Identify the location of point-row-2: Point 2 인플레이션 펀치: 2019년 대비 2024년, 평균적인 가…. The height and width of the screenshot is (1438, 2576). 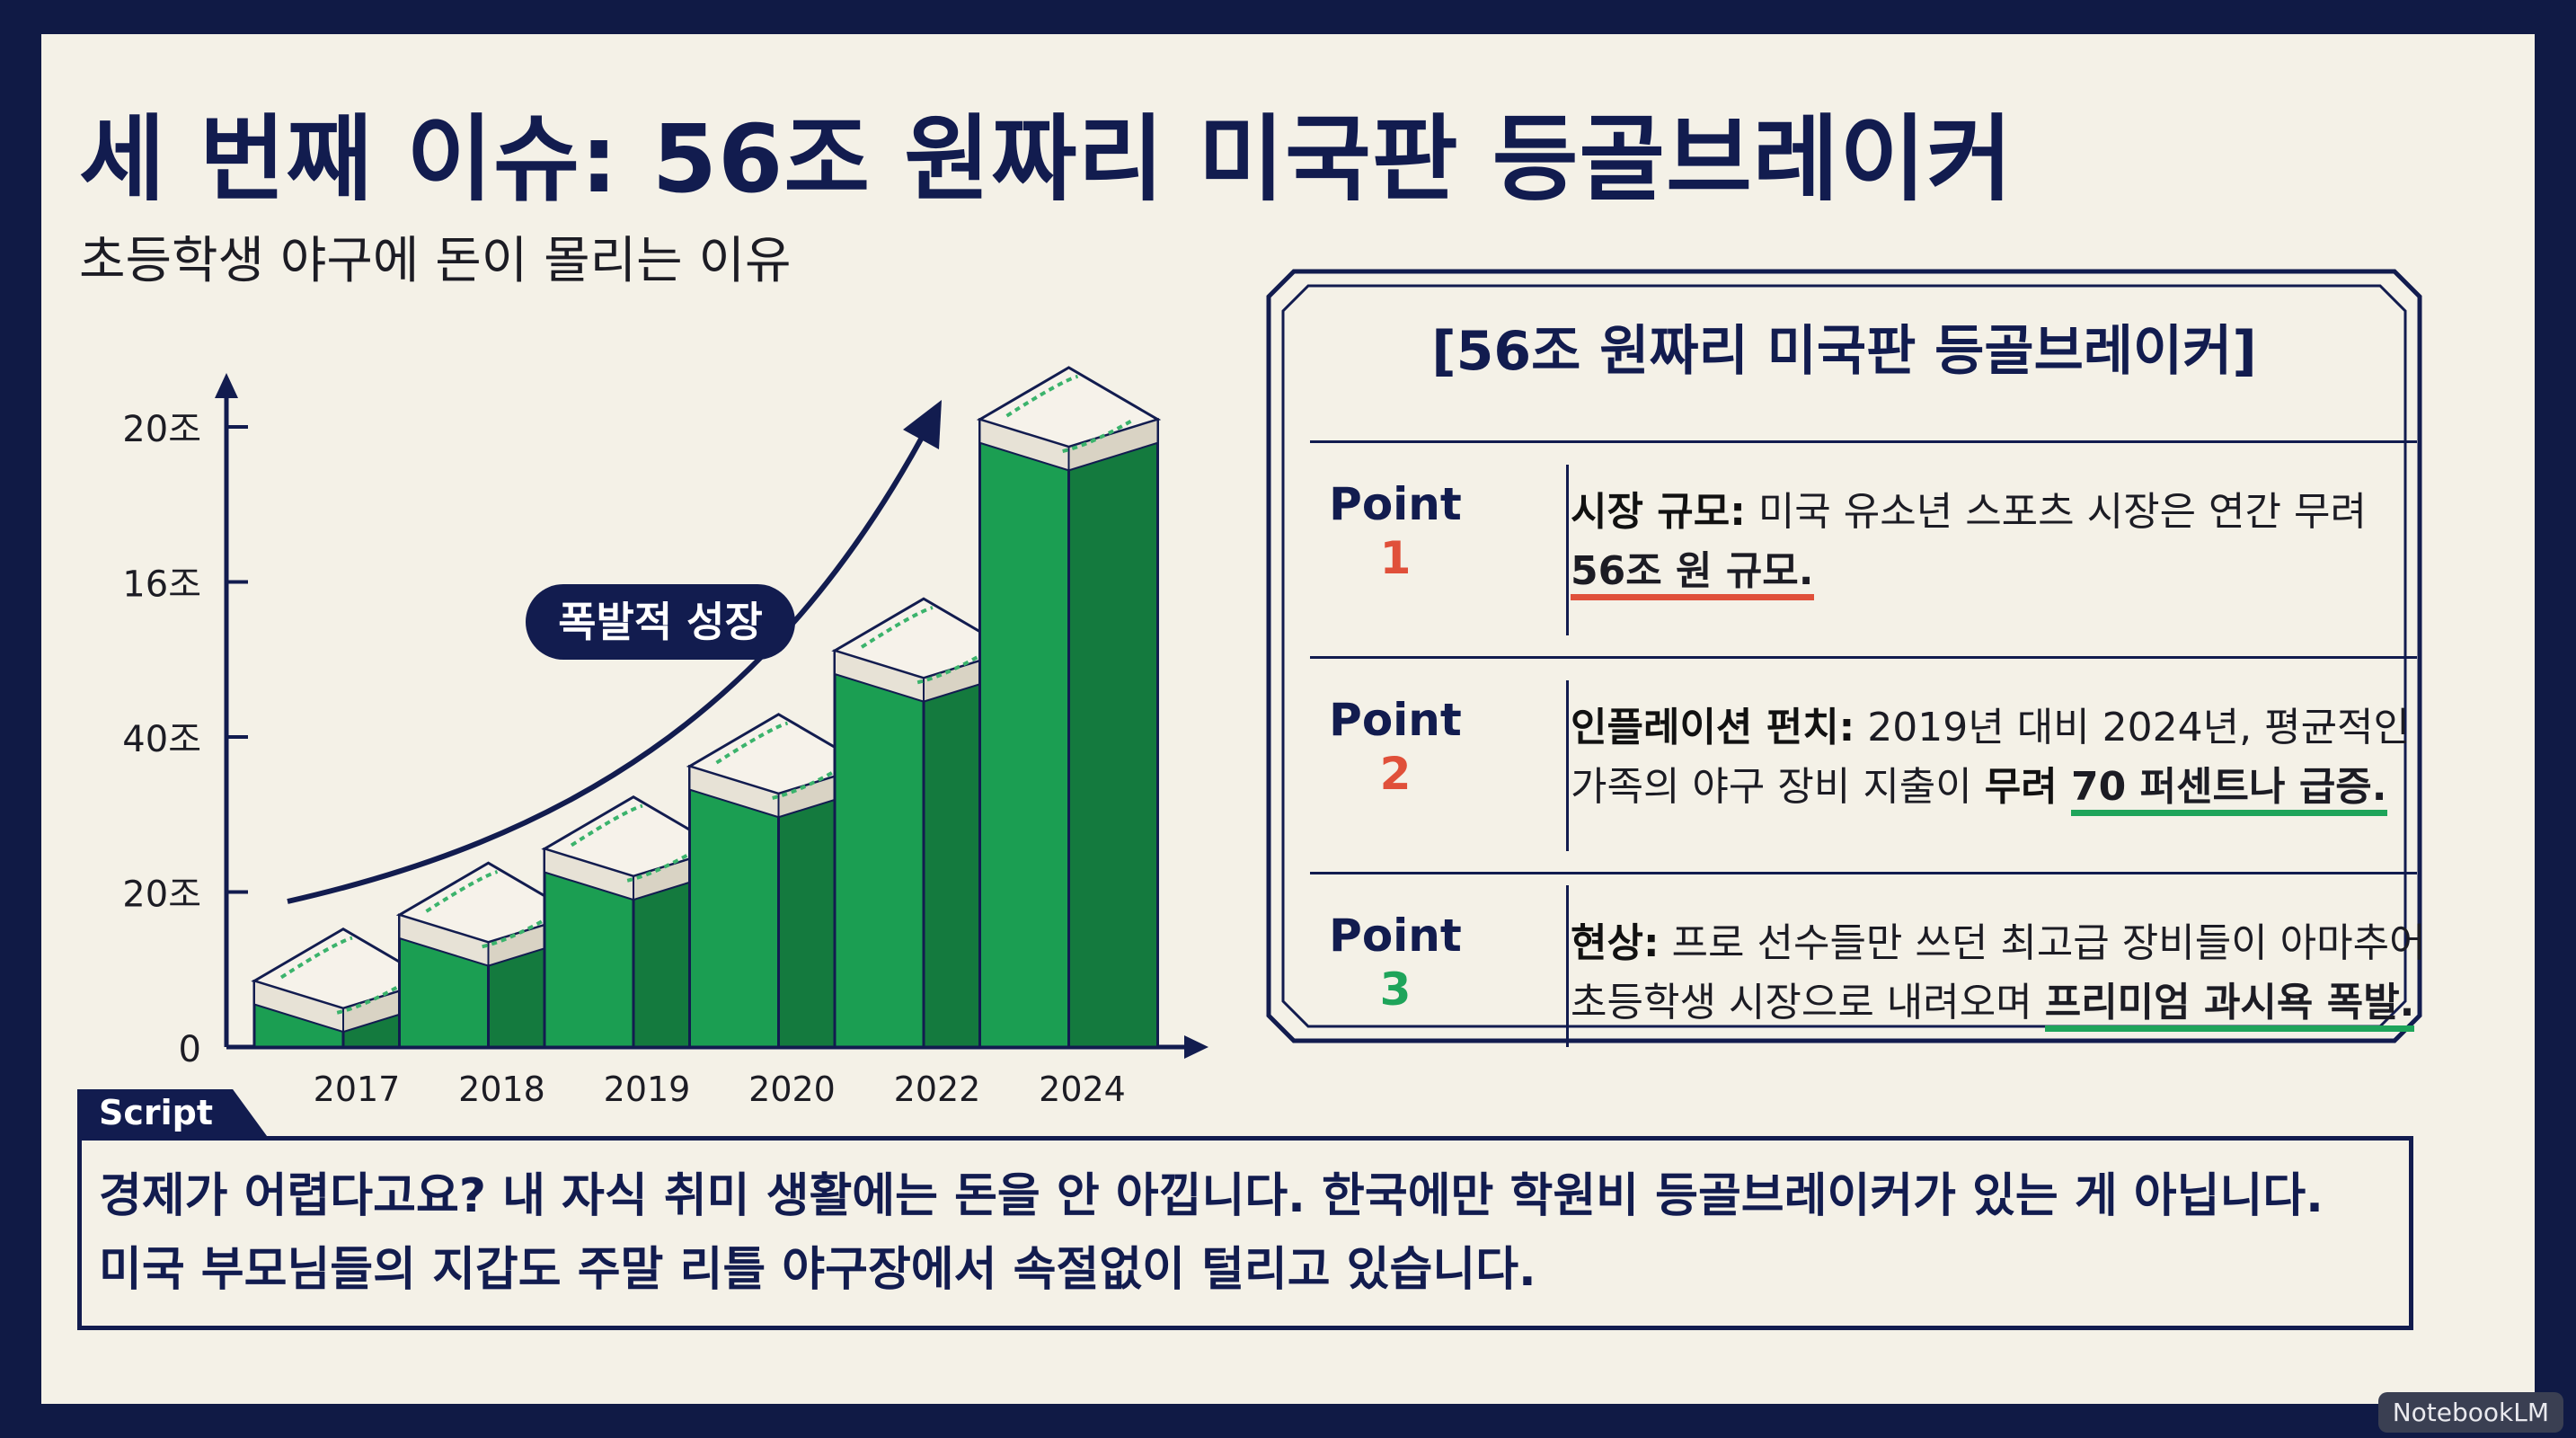
(1863, 764).